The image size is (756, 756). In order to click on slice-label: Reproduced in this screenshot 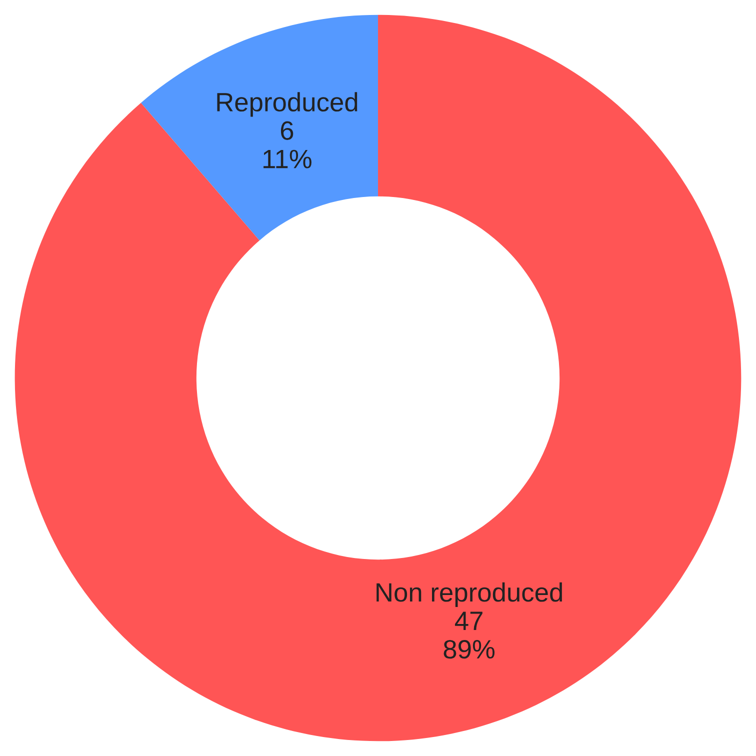, I will do `click(287, 104)`.